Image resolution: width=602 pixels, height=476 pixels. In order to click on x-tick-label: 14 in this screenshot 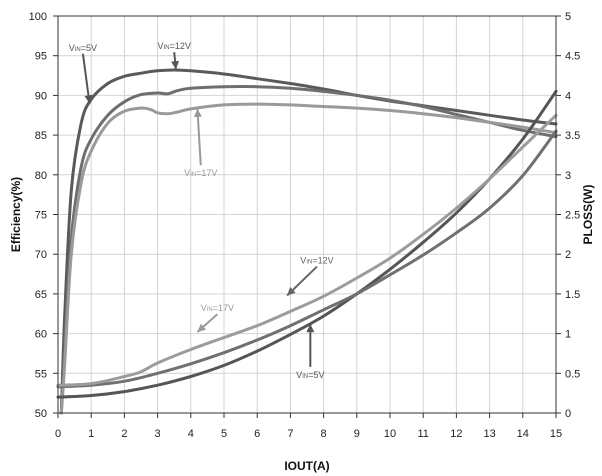, I will do `click(523, 434)`.